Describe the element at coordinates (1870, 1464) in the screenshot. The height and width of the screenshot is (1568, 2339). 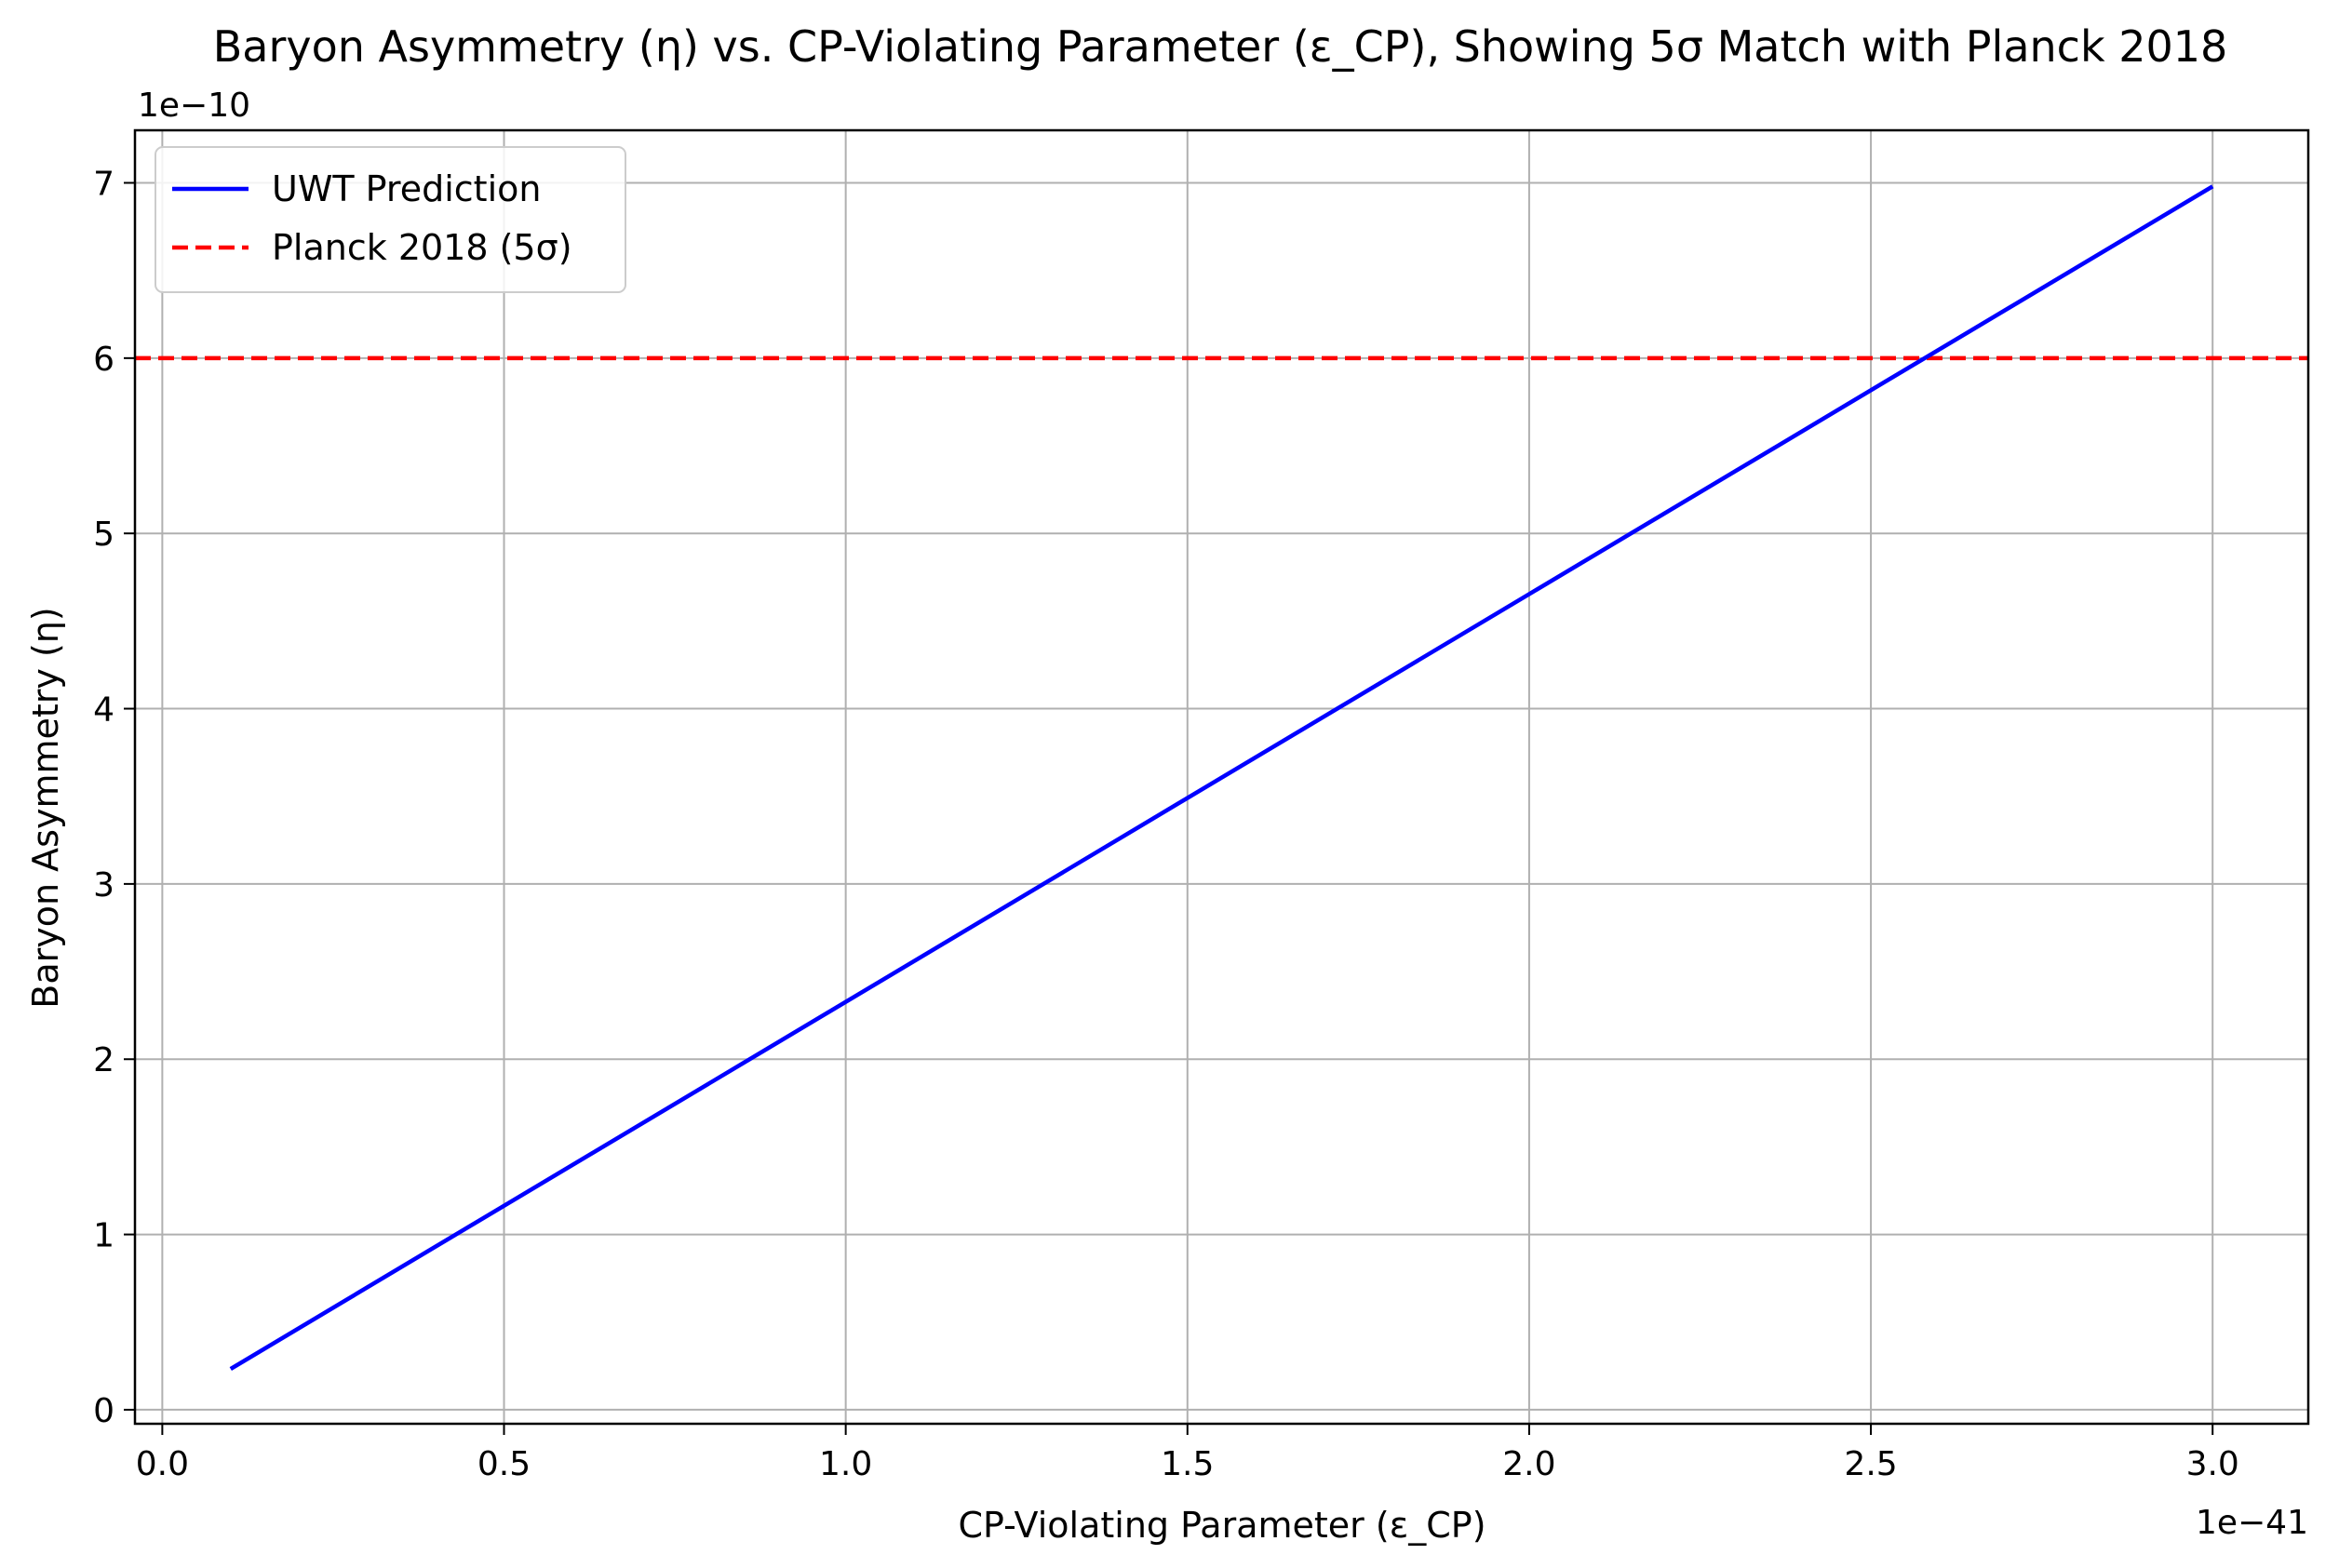
I see `x-tick-label: 2.5` at that location.